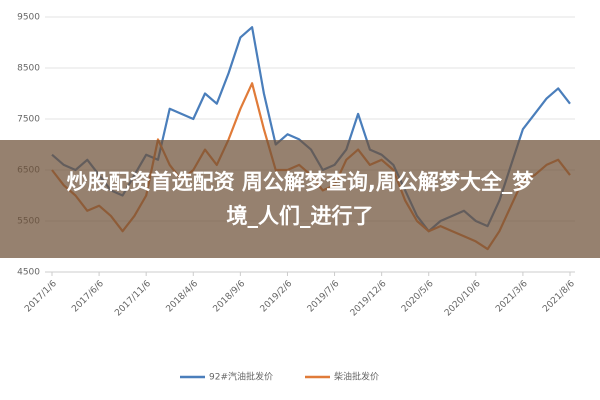 This screenshot has height=400, width=600. Describe the element at coordinates (324, 297) in the screenshot. I see `x-tick-label: 2019/7/6` at that location.